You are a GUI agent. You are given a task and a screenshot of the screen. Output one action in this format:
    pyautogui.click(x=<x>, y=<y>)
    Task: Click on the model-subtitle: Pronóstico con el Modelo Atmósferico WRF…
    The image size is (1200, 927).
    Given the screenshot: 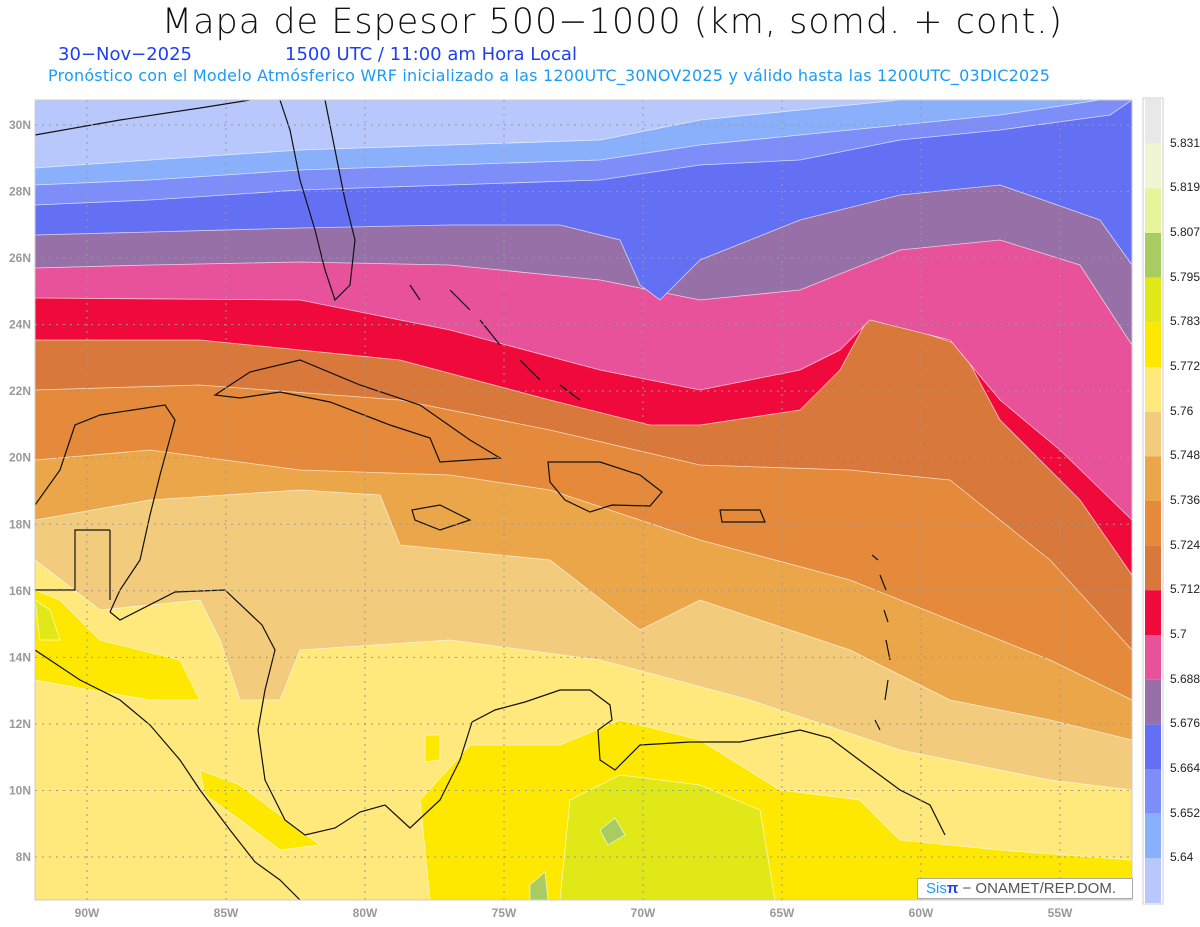 What is the action you would take?
    pyautogui.click(x=549, y=75)
    